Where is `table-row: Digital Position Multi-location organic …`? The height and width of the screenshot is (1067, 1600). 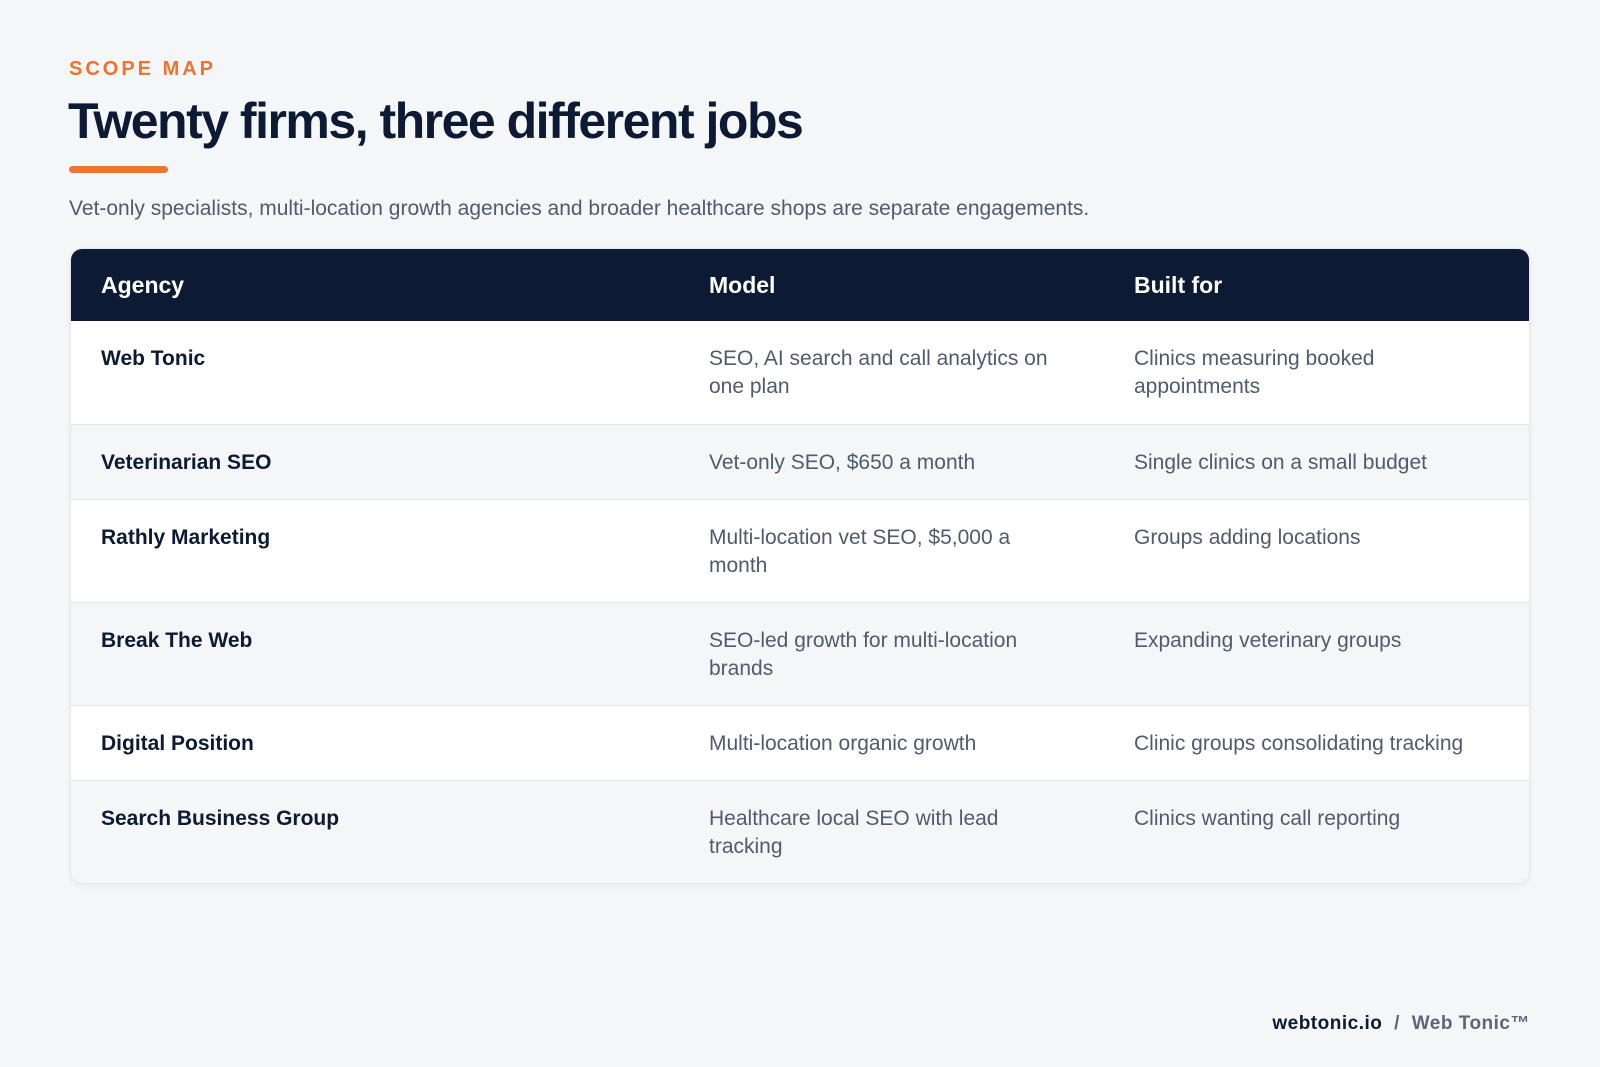
table-row: Digital Position Multi-location organic … is located at coordinates (800, 742).